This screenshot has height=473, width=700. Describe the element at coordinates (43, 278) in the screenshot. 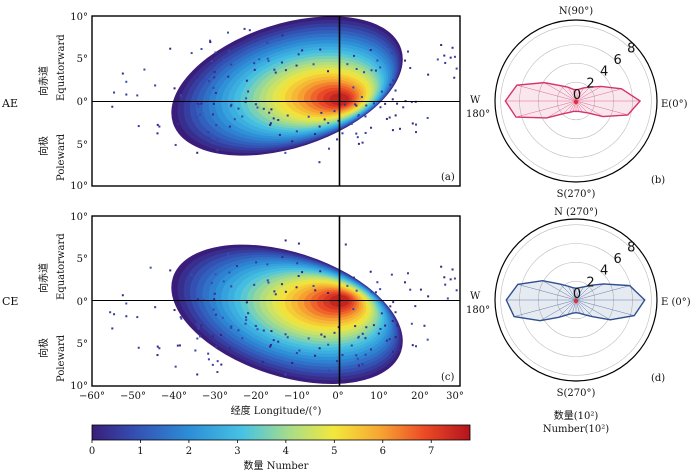

I see `y-label-upper-cn-c: 向赤道` at that location.